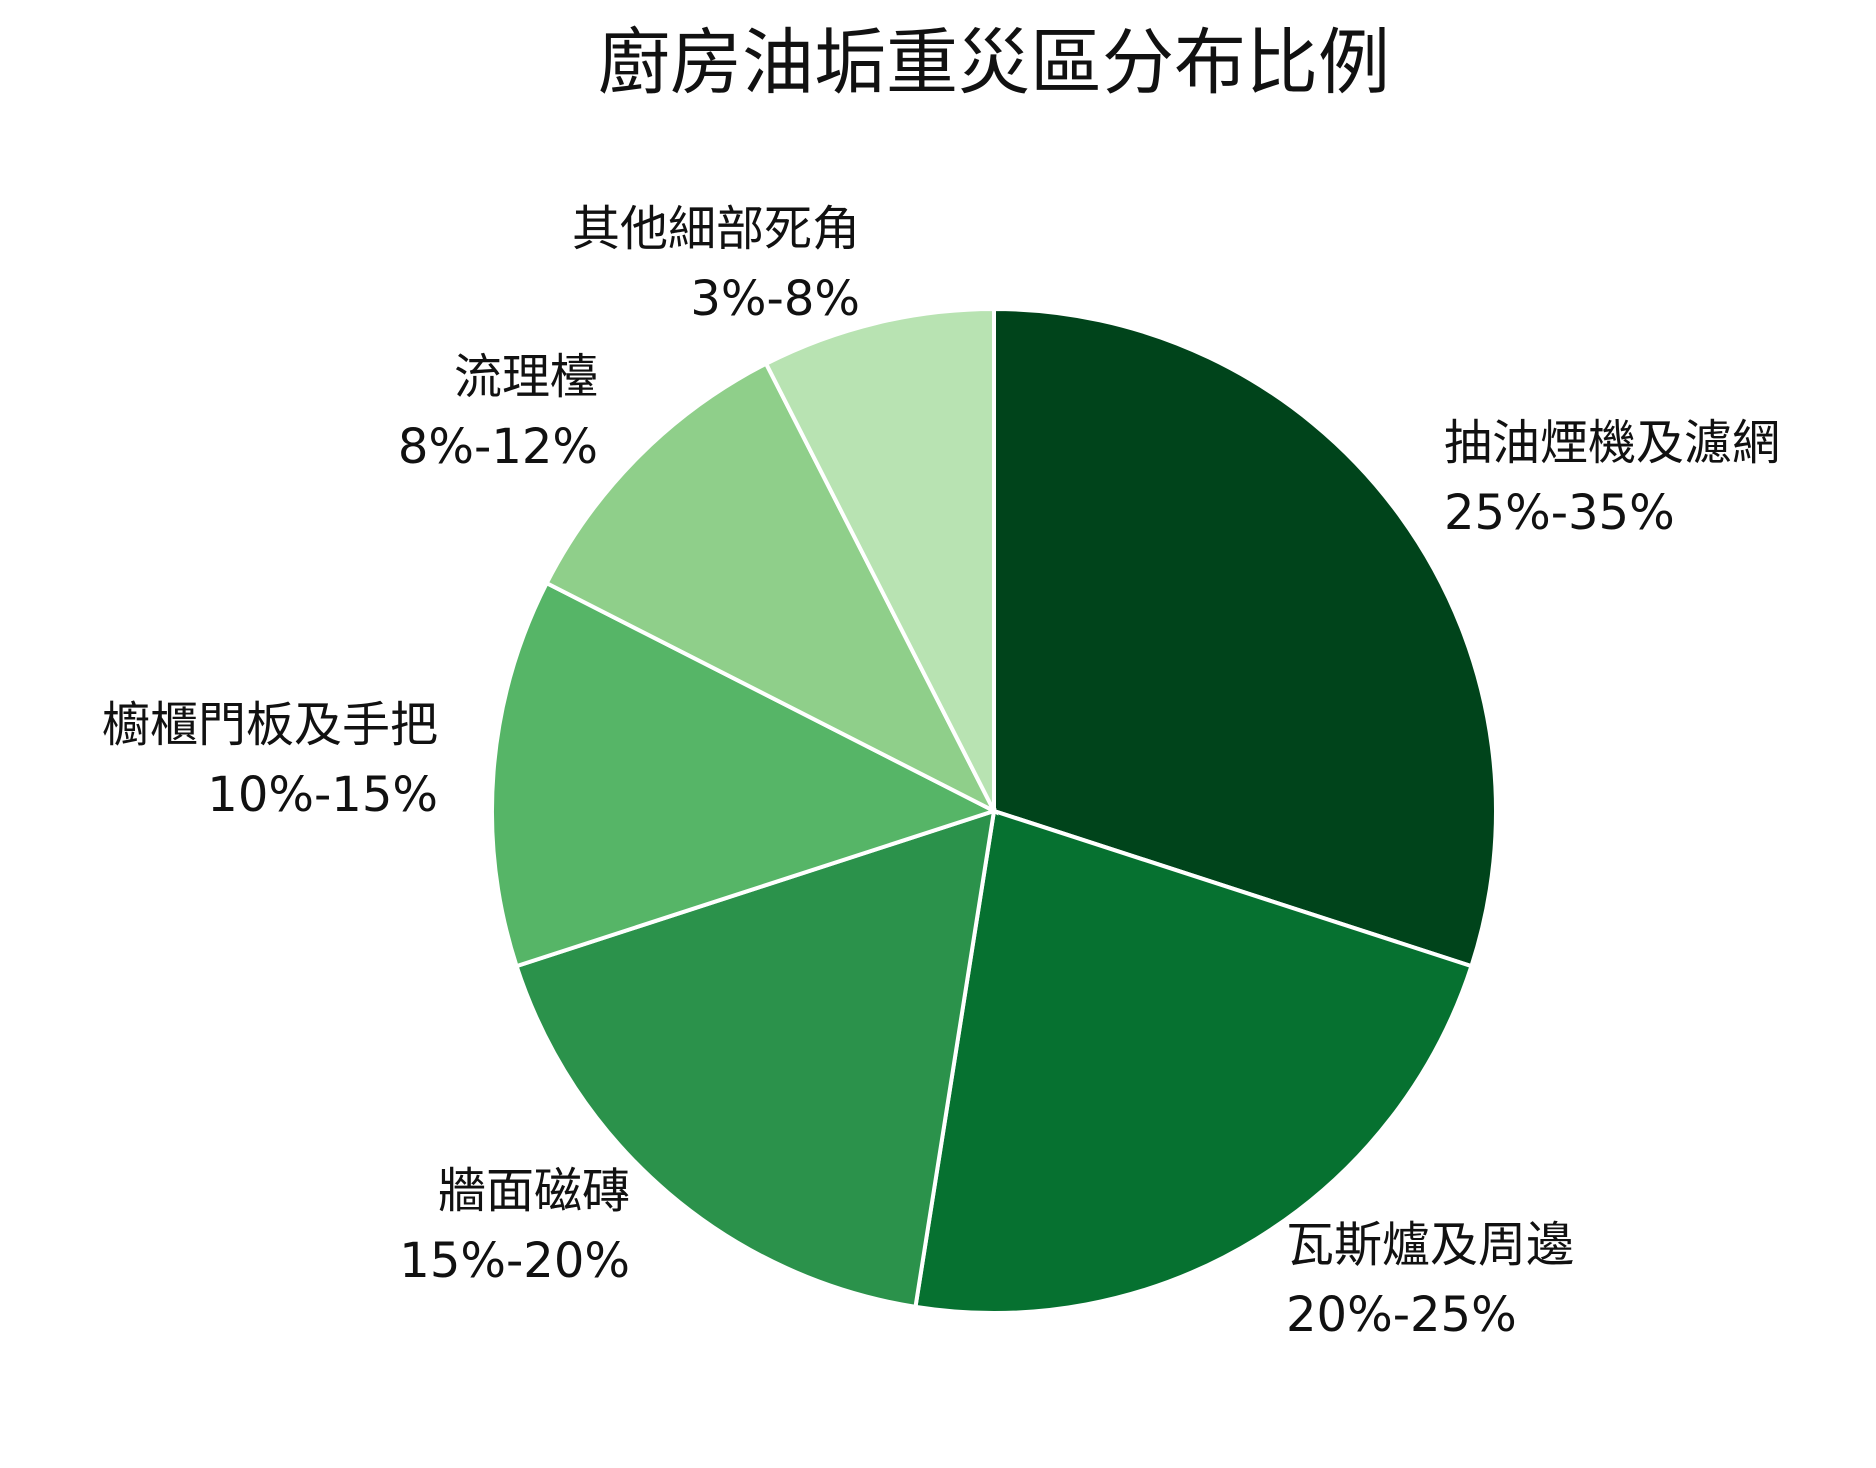 The height and width of the screenshot is (1468, 1876). What do you see at coordinates (775, 299) in the screenshot?
I see `slice-range: 3%-8%` at bounding box center [775, 299].